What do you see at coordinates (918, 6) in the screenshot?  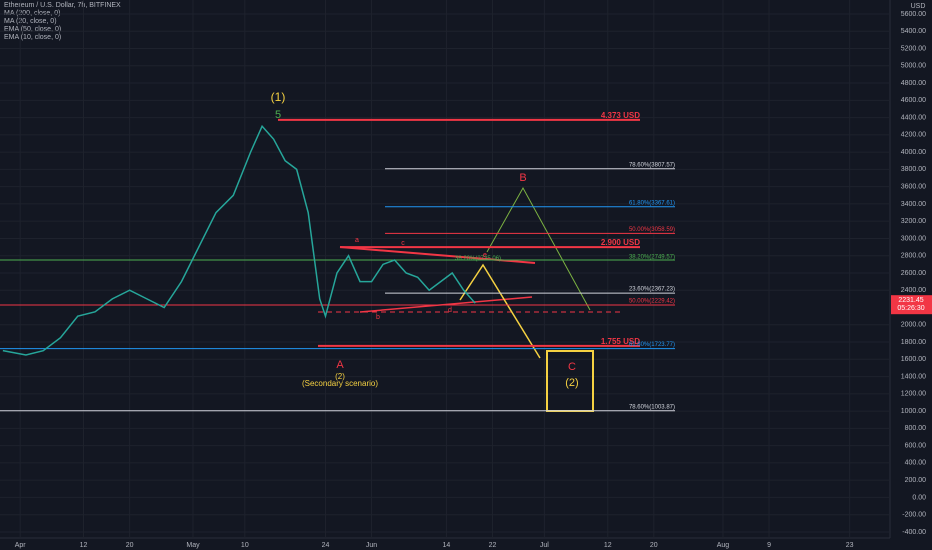 I see `axis-unit: USD` at bounding box center [918, 6].